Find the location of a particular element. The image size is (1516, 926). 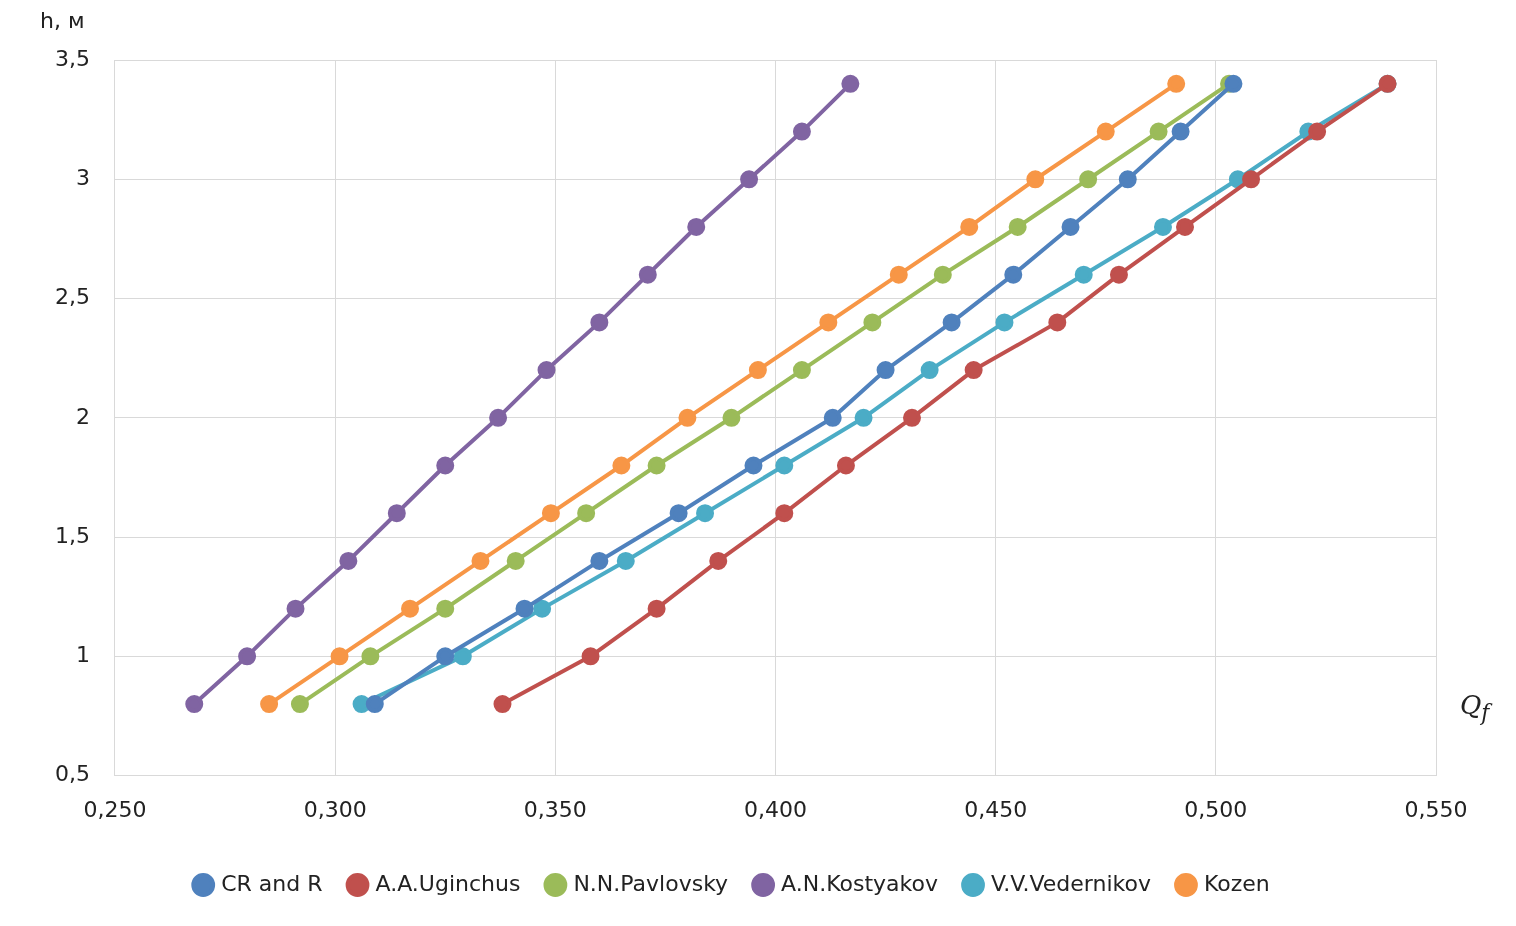

y-tick-label: 2,5 is located at coordinates (72, 297).